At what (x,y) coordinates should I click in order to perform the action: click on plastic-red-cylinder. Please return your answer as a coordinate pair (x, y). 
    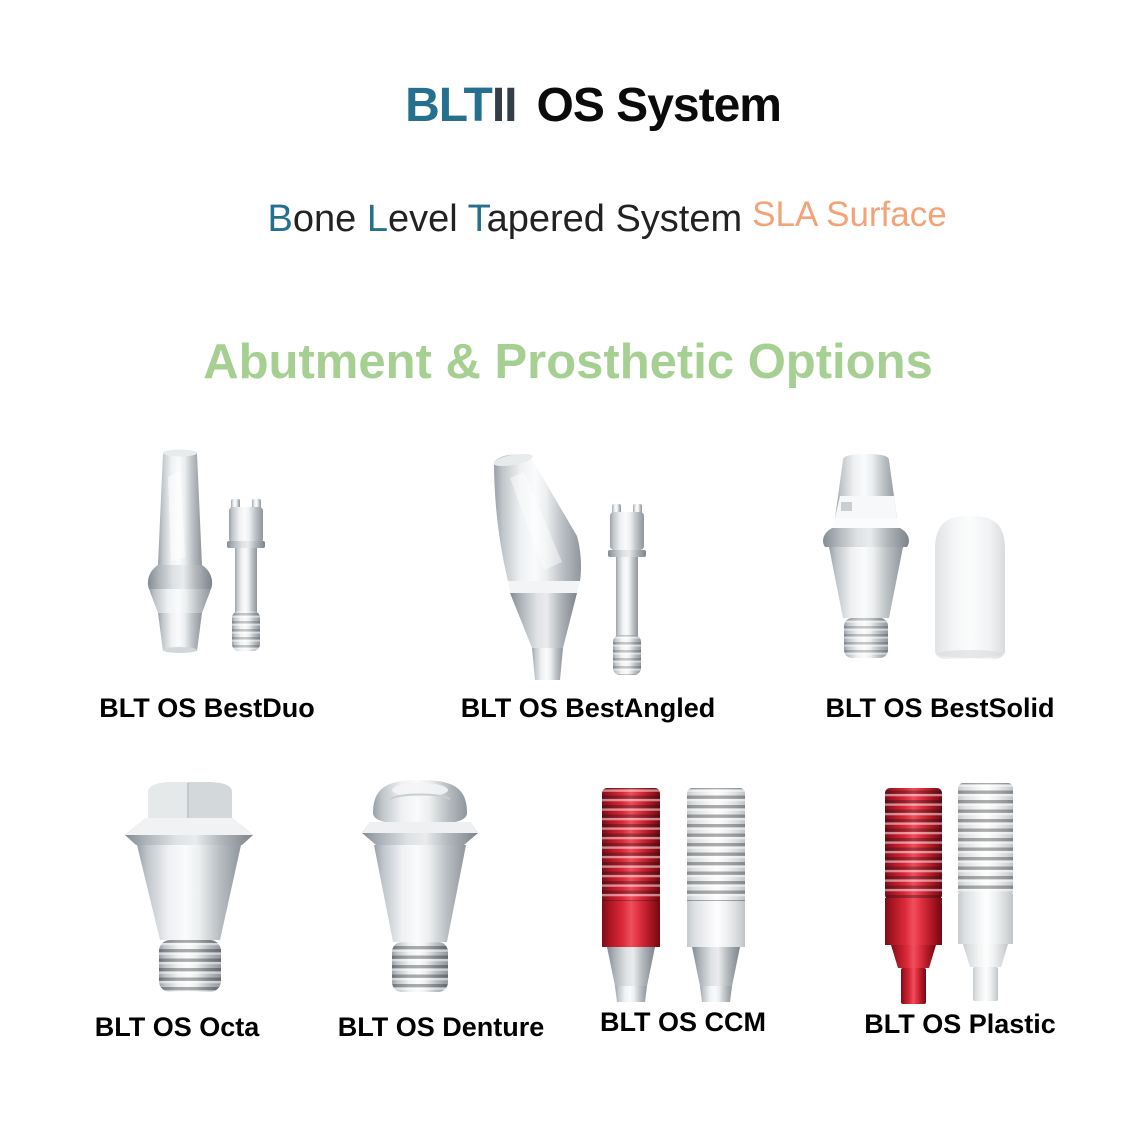
    Looking at the image, I should click on (913, 896).